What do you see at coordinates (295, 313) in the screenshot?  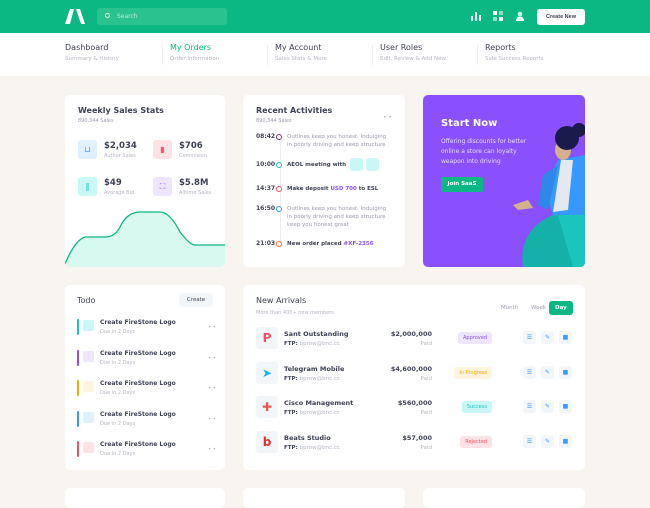 I see `card-subtitle: More than 400+ new members` at bounding box center [295, 313].